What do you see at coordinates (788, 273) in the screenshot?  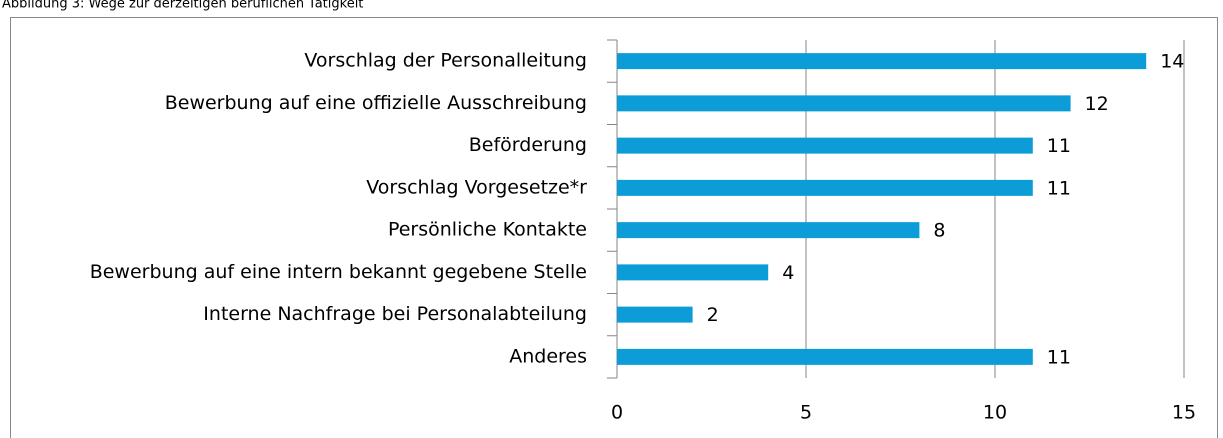 I see `data-label: 4` at bounding box center [788, 273].